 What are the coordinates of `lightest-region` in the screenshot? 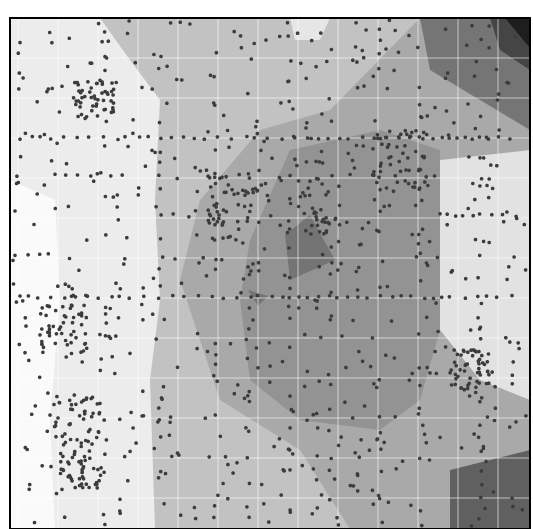 It's located at (35, 354).